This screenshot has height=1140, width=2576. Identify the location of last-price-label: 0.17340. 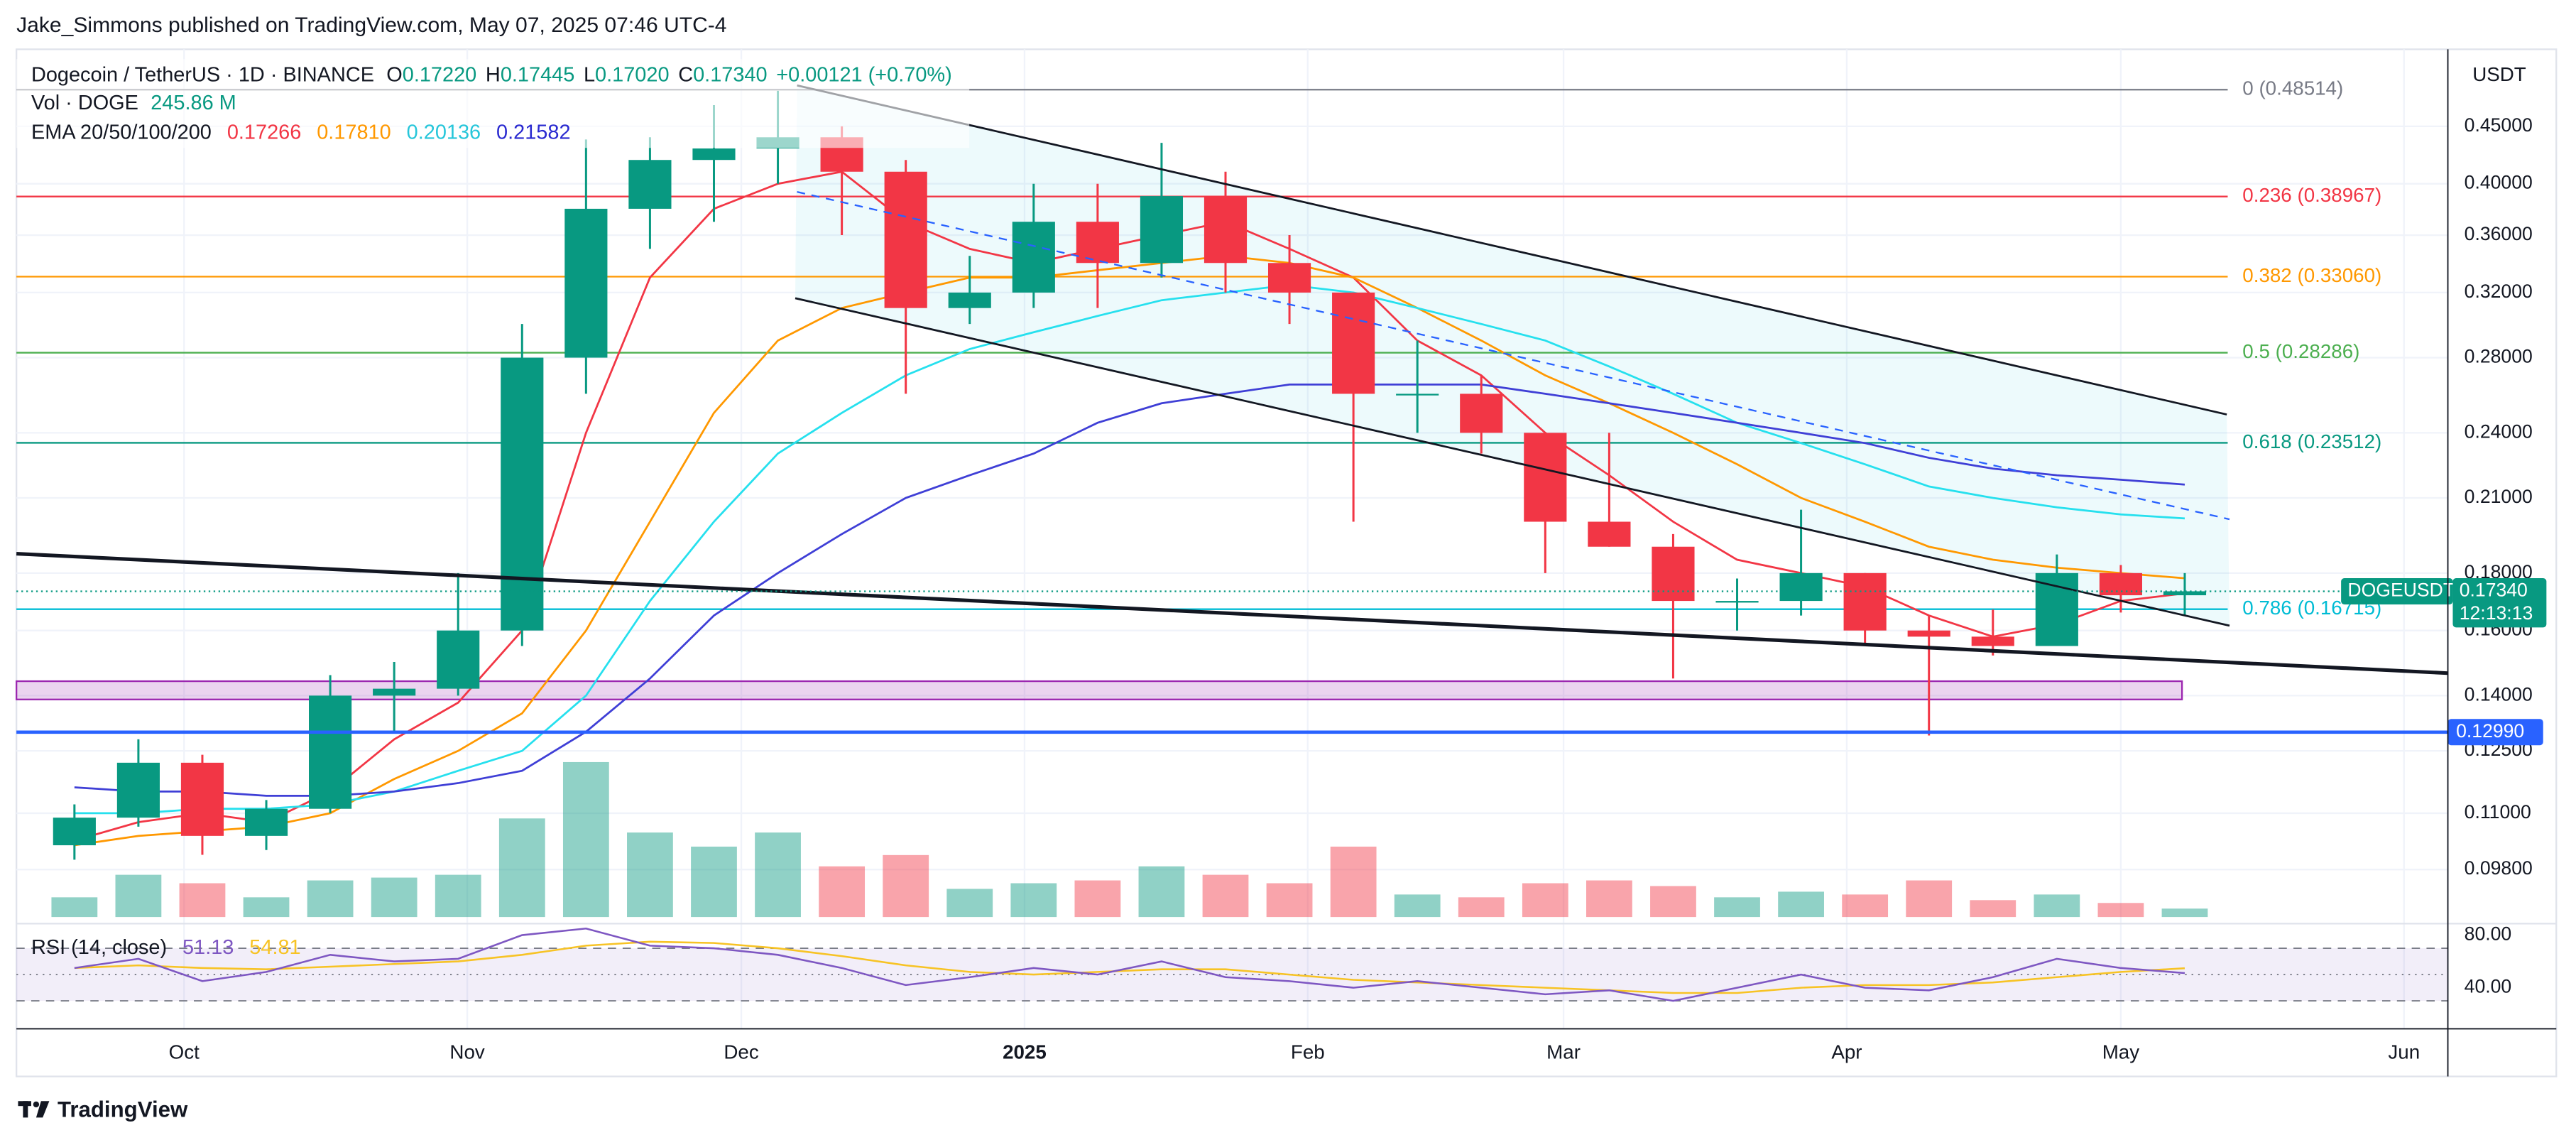
(2494, 590).